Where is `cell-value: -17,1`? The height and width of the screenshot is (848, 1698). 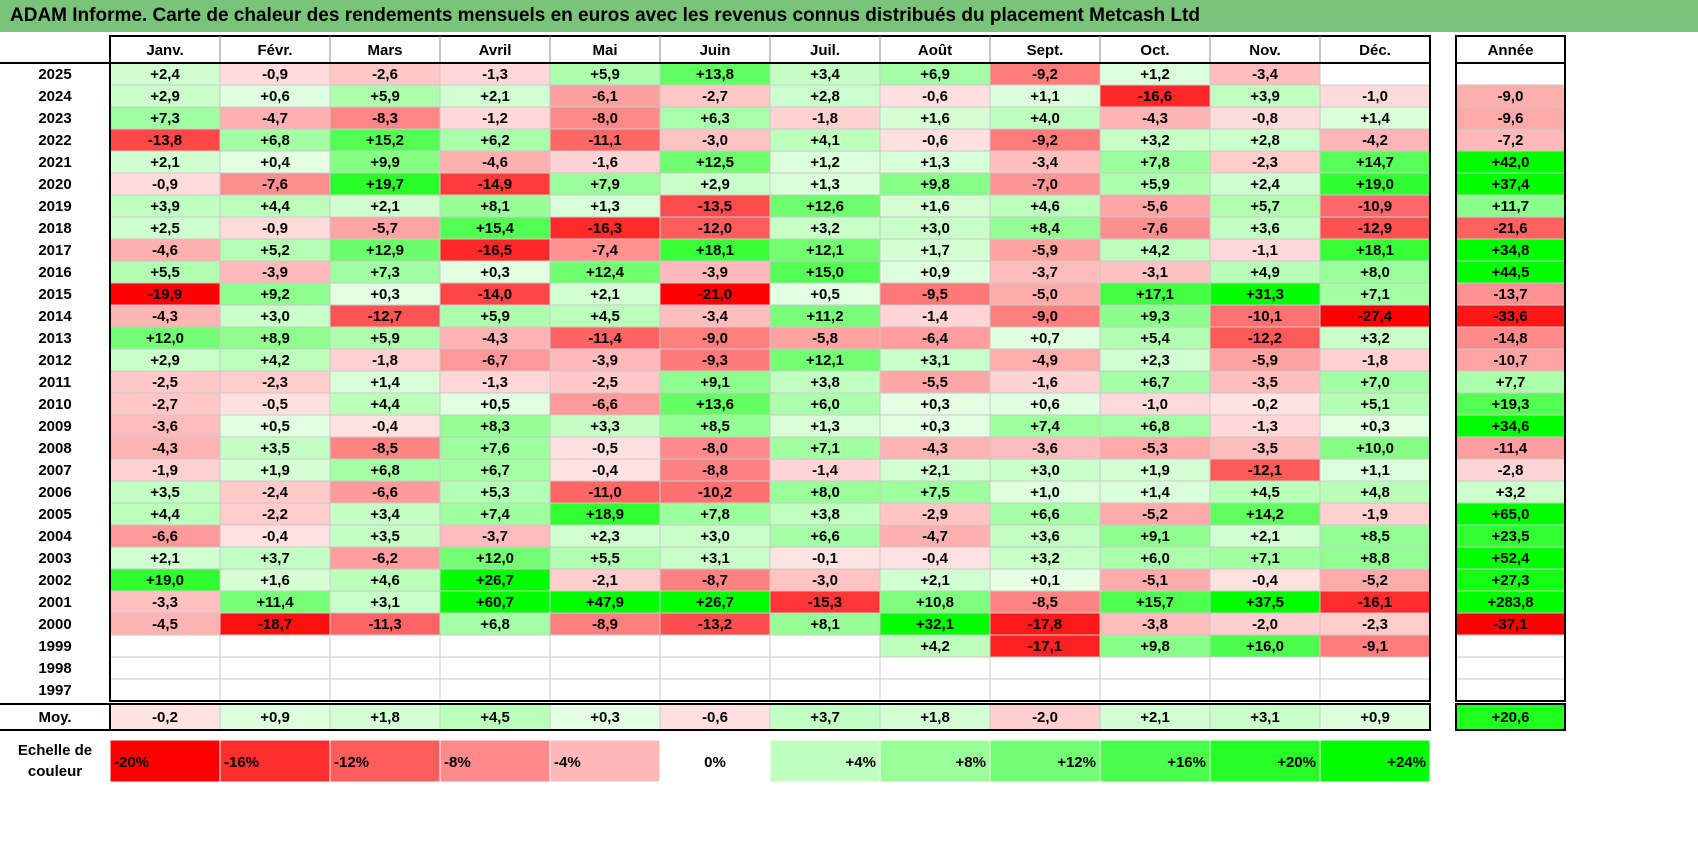 cell-value: -17,1 is located at coordinates (1045, 646).